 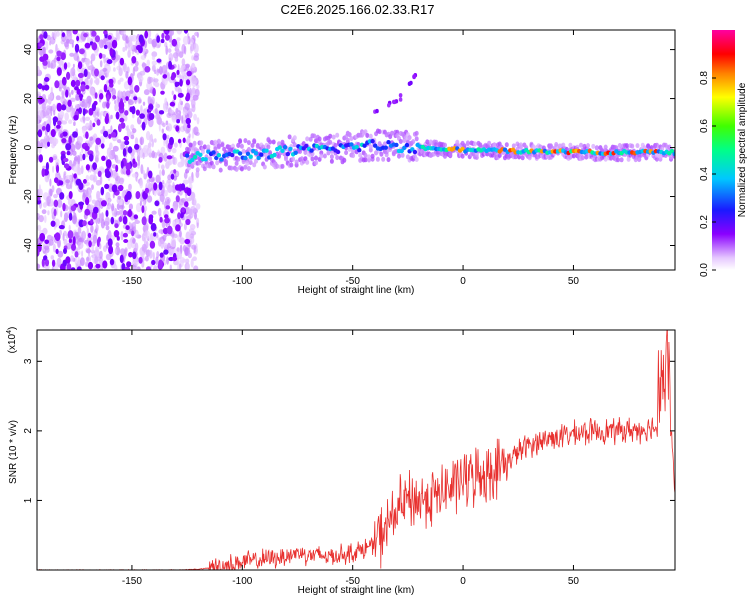 I want to click on y-axis-label: Frequency (Hz), so click(x=13, y=150).